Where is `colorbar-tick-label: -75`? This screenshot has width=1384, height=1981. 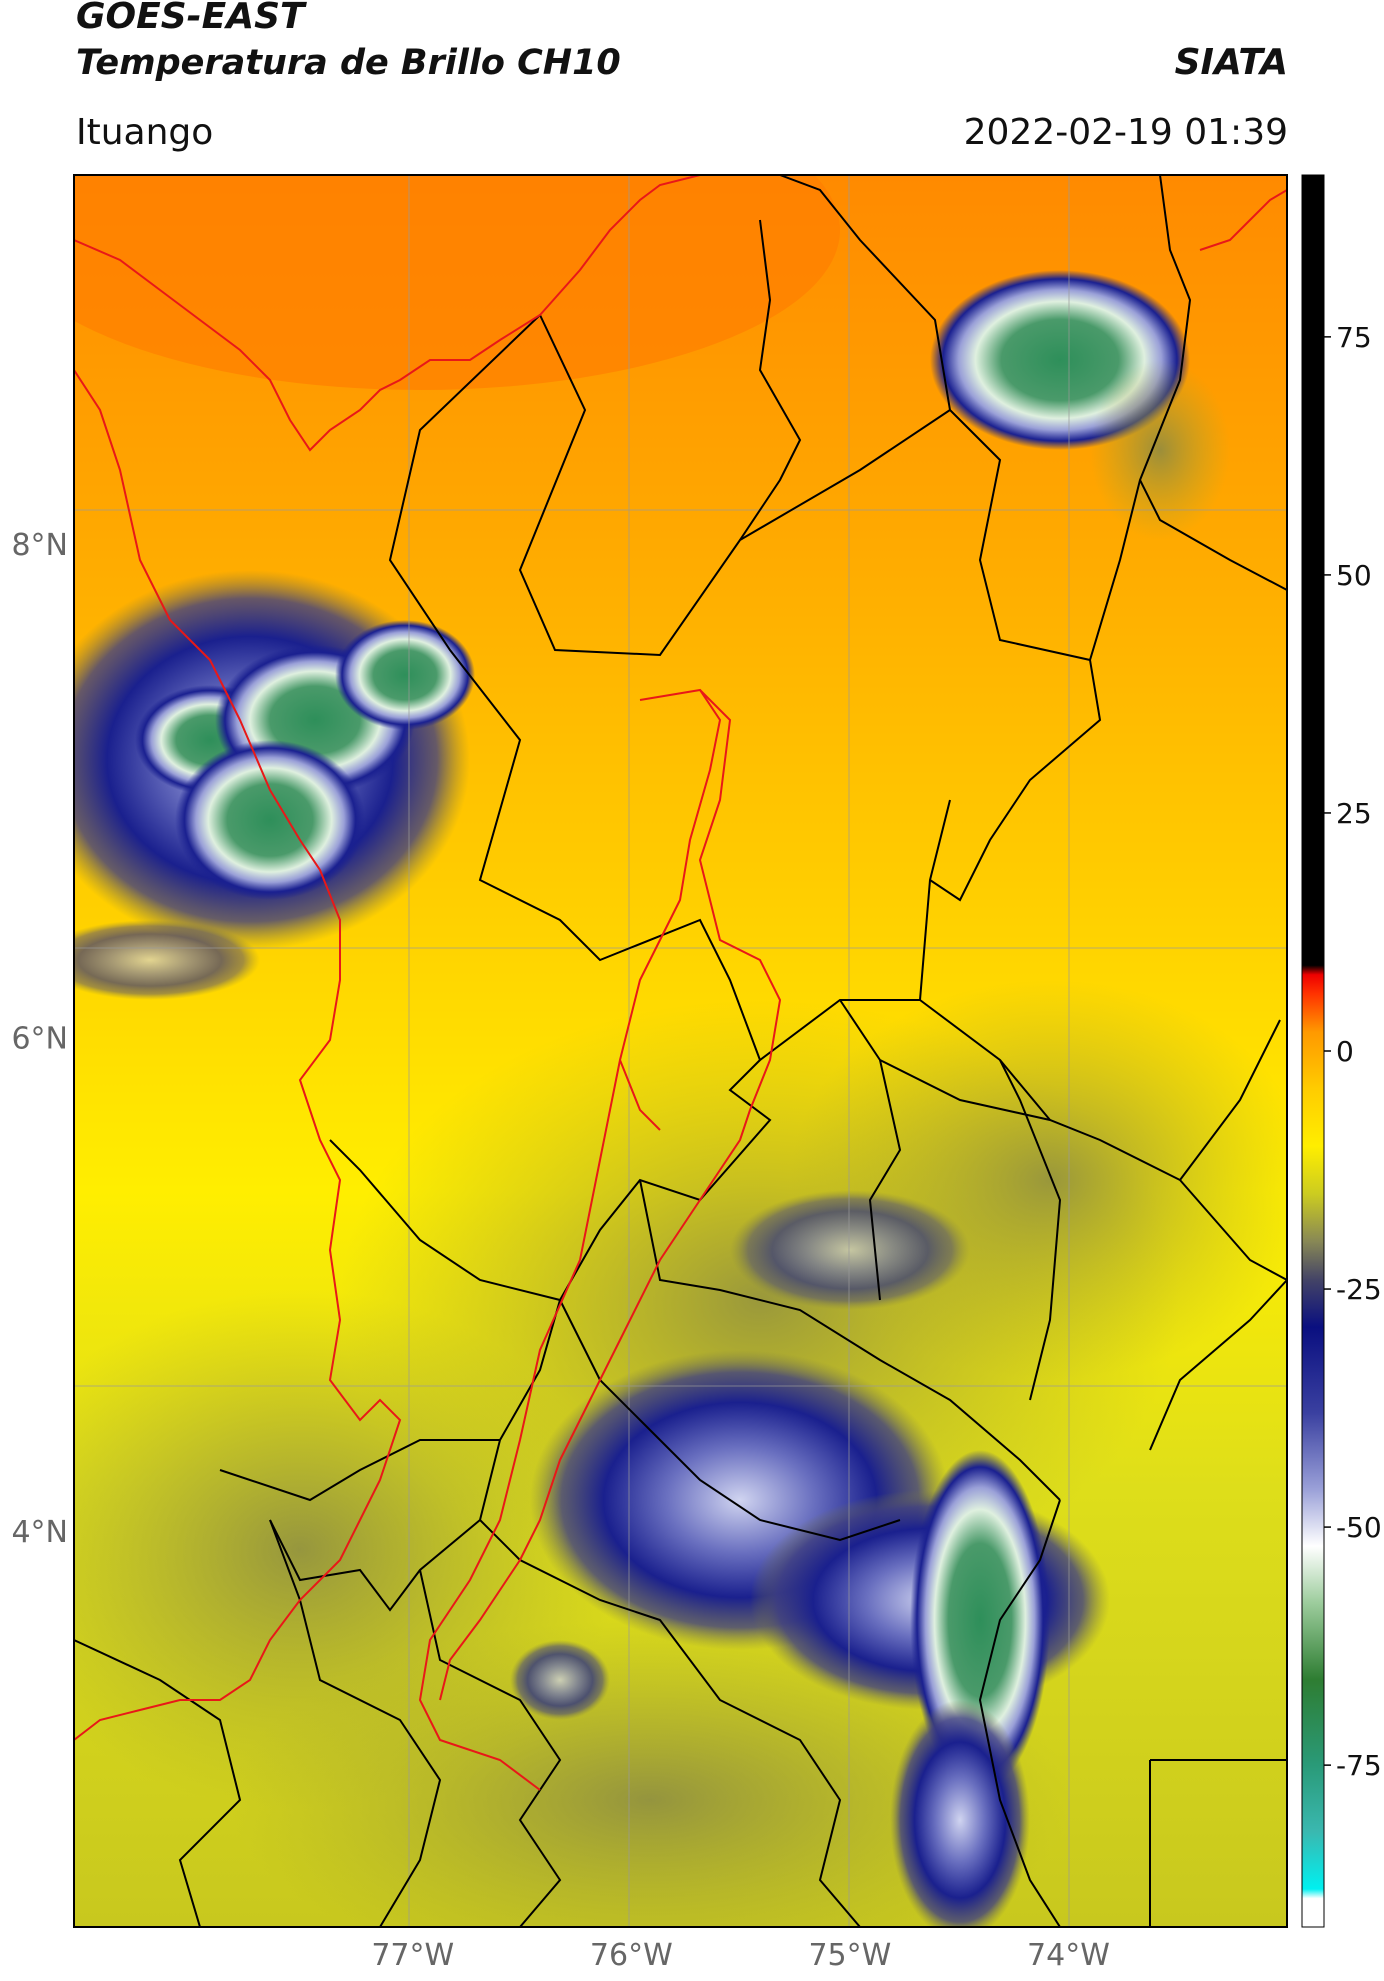
colorbar-tick-label: -75 is located at coordinates (1359, 1765).